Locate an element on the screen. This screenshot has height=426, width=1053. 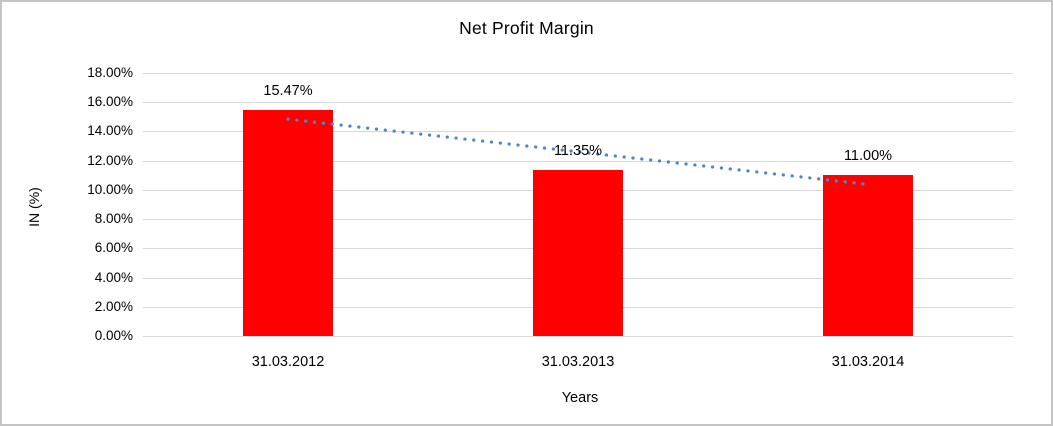
bar-value-label: 15.47% is located at coordinates (288, 90).